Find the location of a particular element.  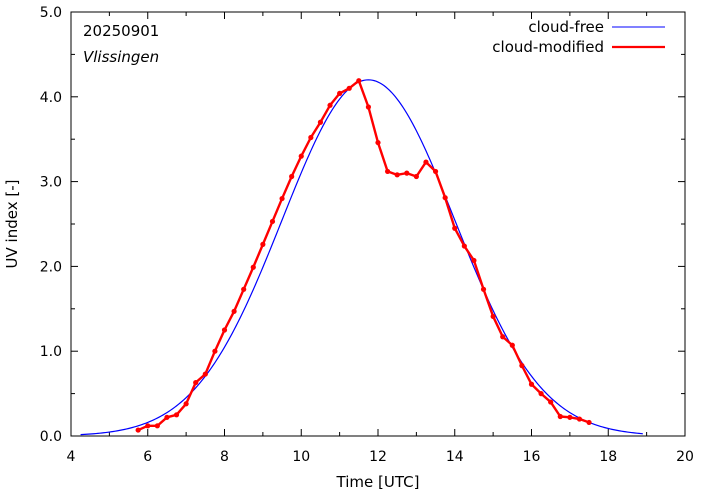

x-tick-label: 6 is located at coordinates (147, 457).